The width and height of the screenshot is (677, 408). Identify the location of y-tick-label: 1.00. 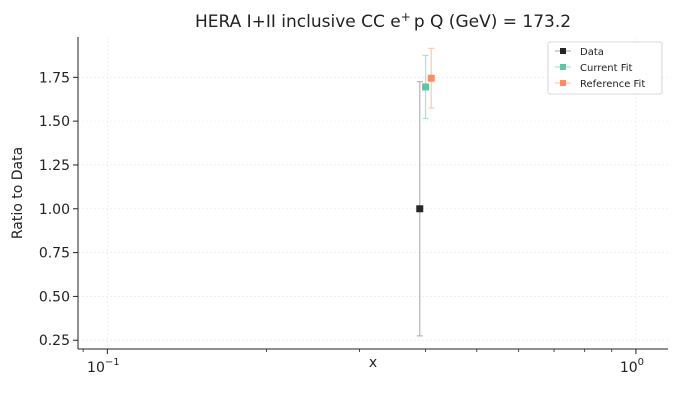
(54, 210).